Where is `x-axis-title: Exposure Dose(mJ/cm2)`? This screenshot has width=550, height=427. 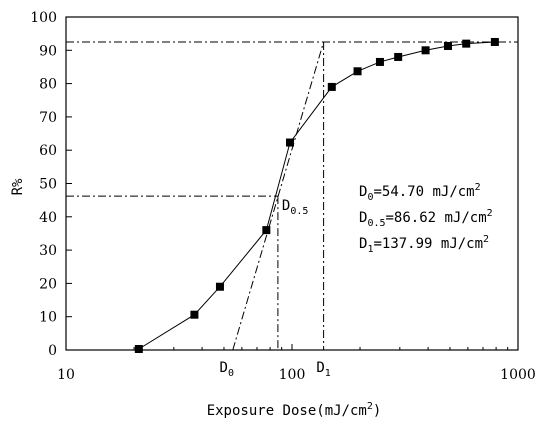 x-axis-title: Exposure Dose(mJ/cm2) is located at coordinates (294, 410).